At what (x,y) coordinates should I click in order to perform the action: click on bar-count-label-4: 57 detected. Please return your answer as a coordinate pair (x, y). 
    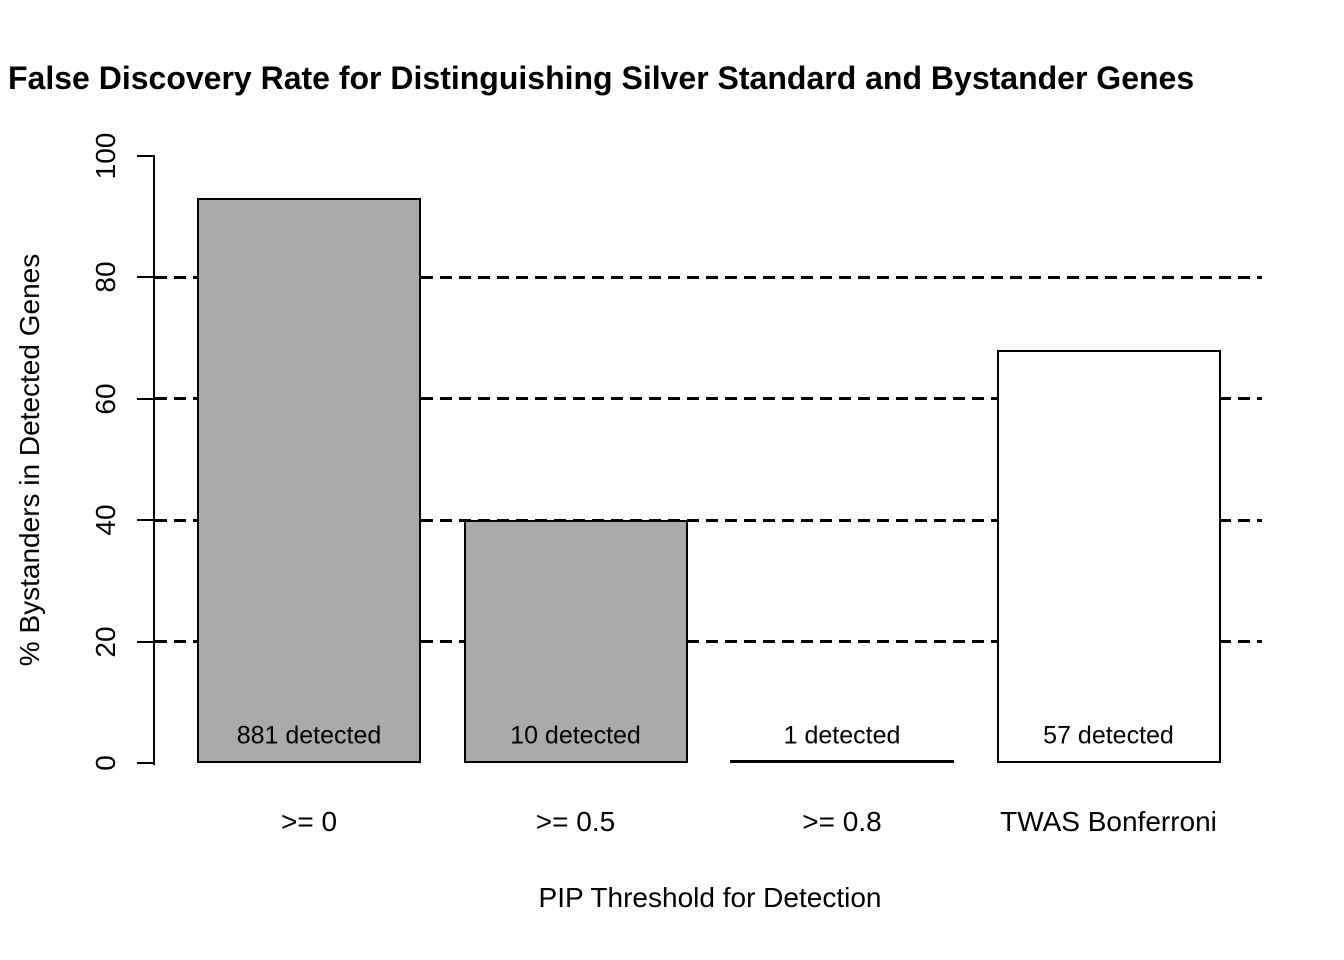
    Looking at the image, I should click on (1108, 735).